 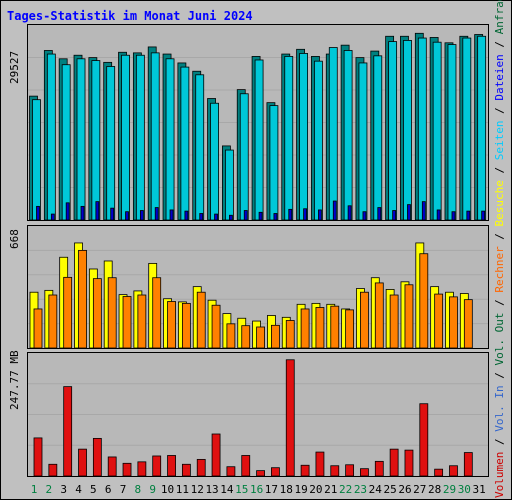 I want to click on x-tick-label: 7, so click(x=123, y=489).